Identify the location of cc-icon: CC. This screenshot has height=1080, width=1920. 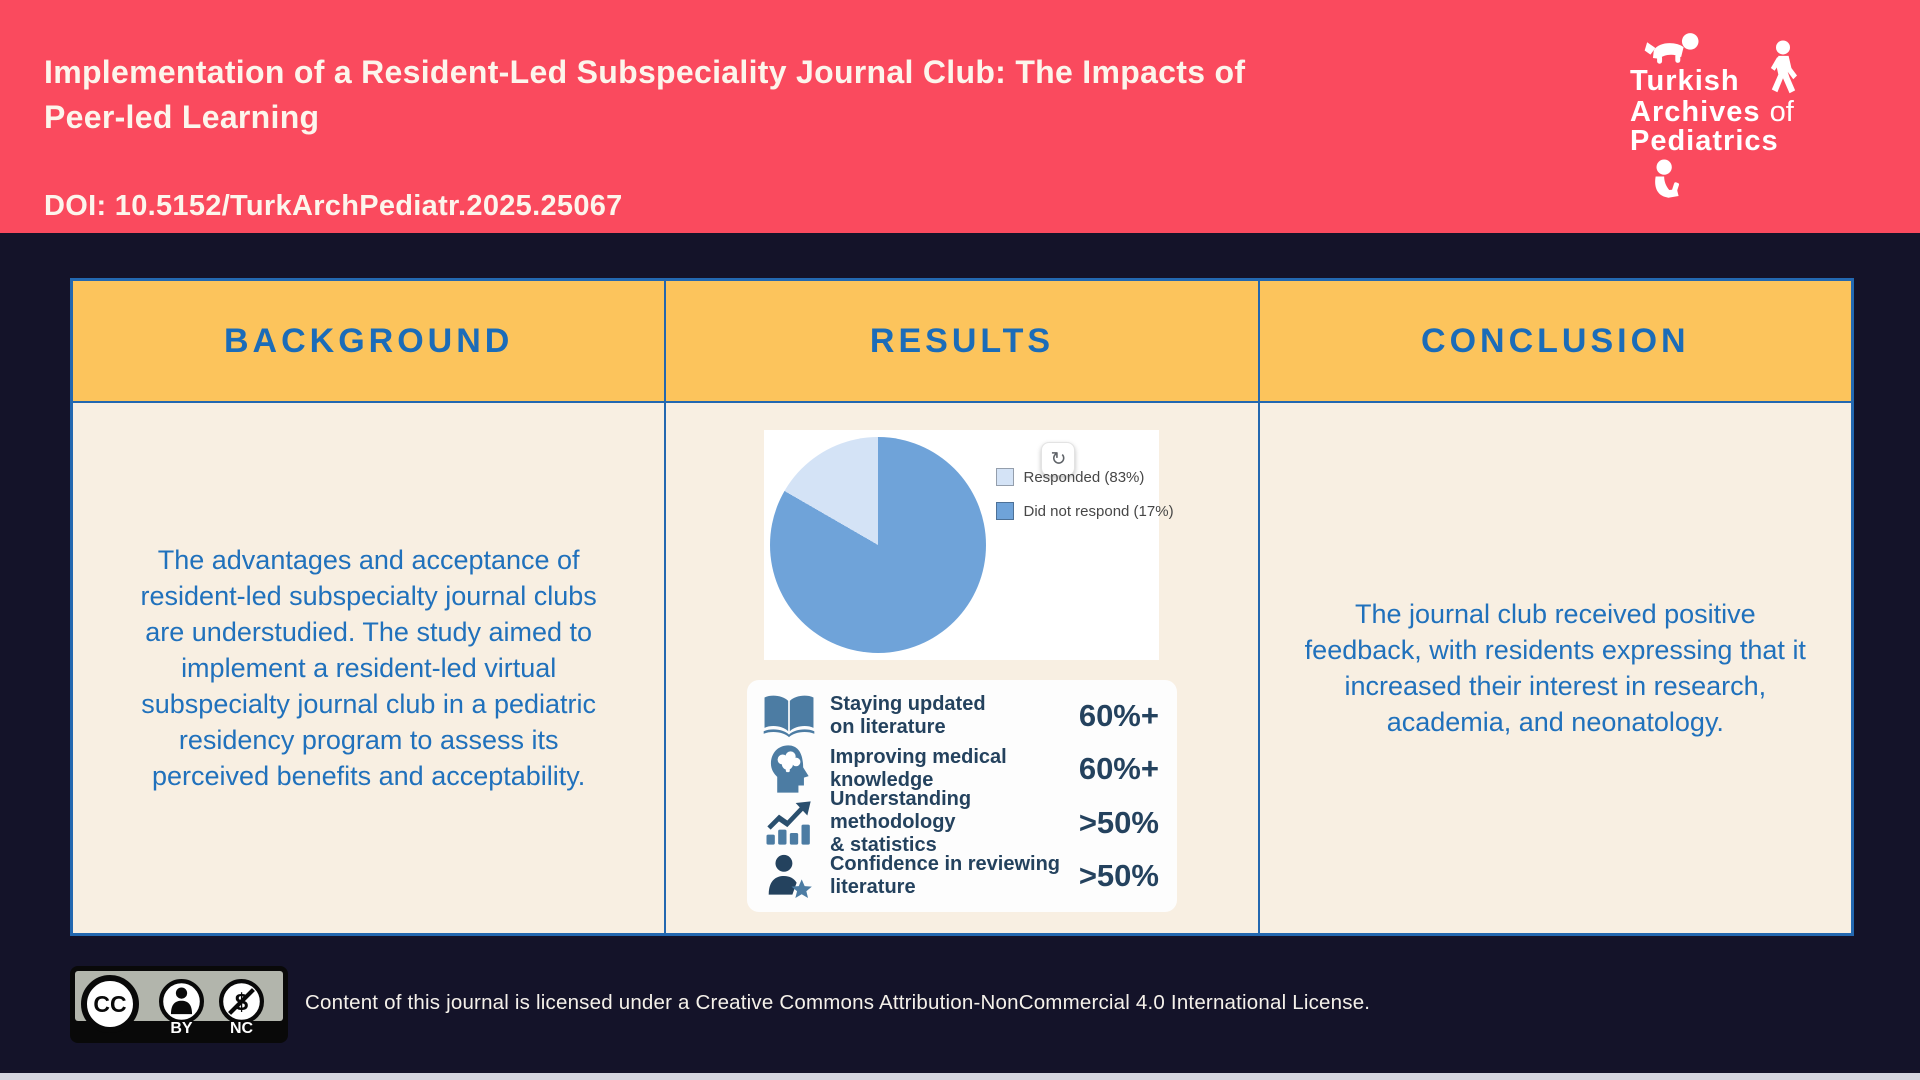
(110, 1004).